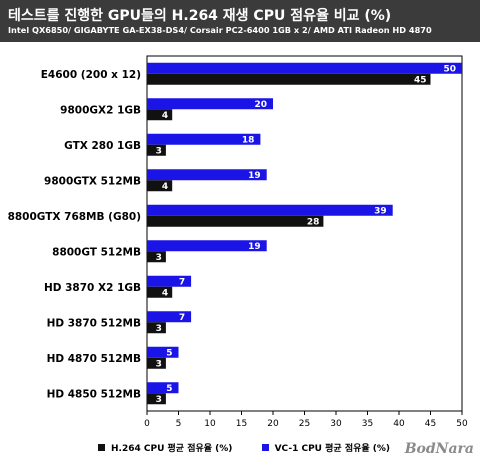 The image size is (480, 463). Describe the element at coordinates (74, 217) in the screenshot. I see `category-label: 8800GTX 768MB (G80)` at that location.